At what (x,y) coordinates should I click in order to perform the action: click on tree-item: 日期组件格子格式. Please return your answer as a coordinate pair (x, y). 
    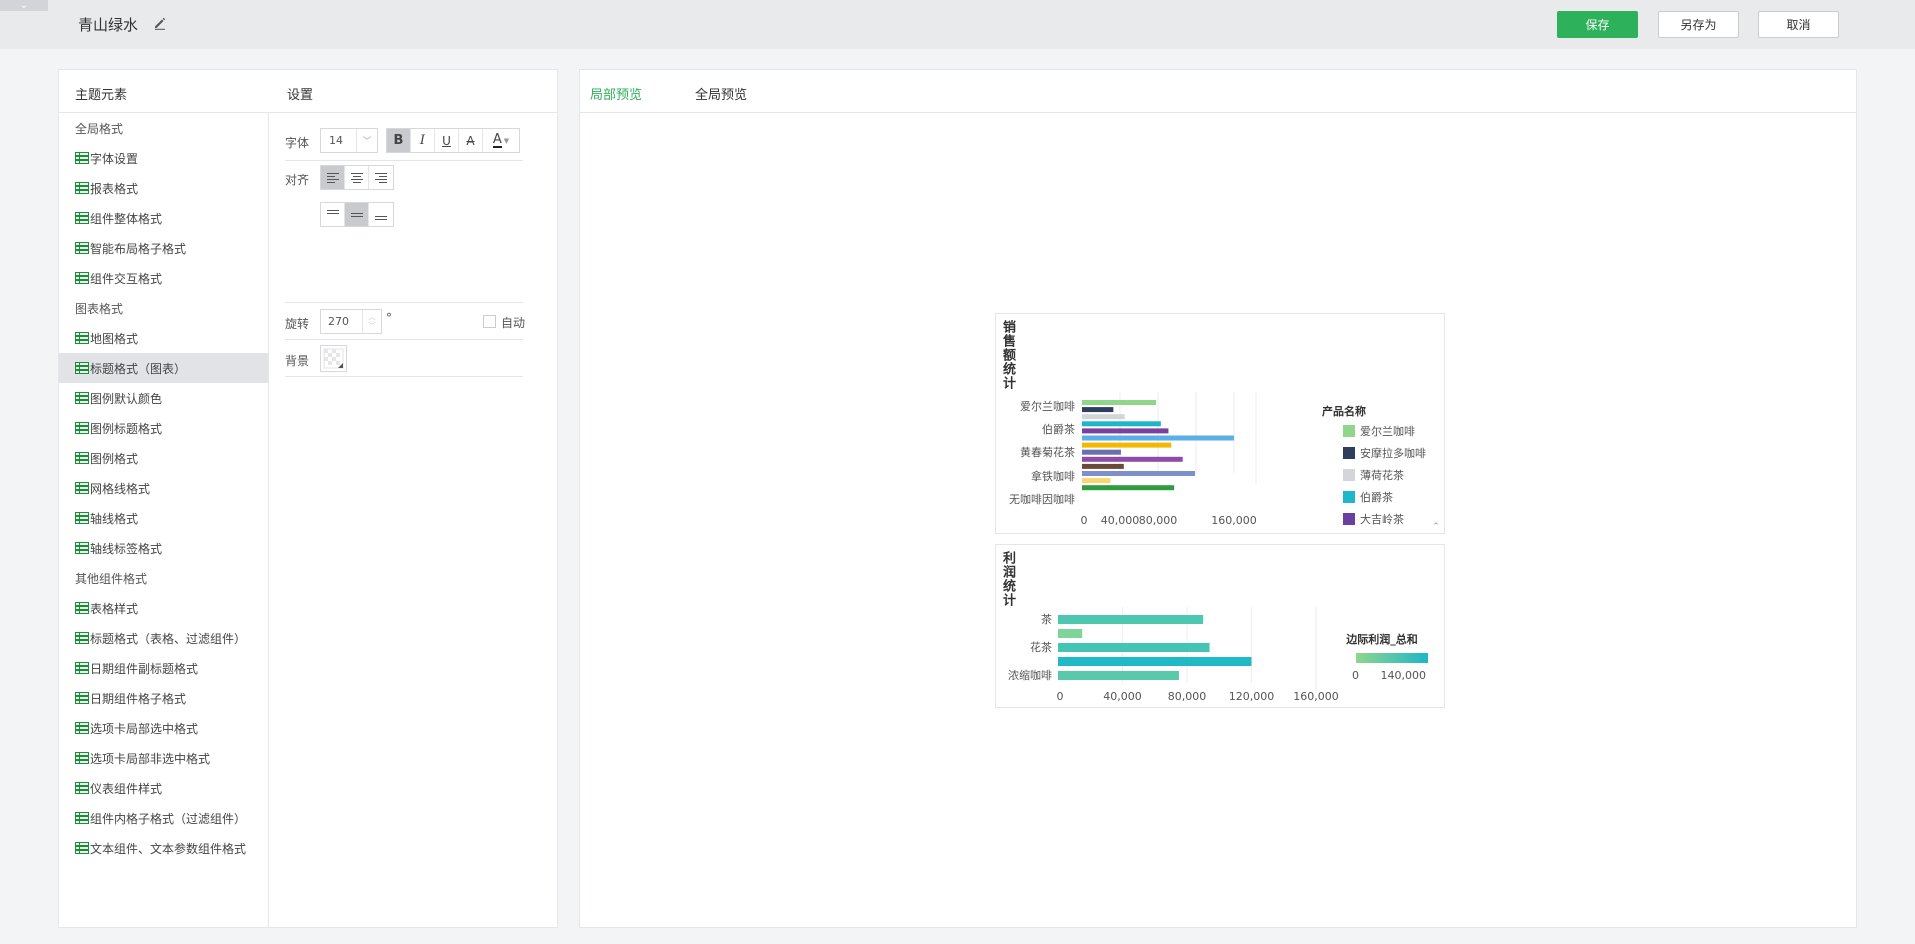
    Looking at the image, I should click on (163, 698).